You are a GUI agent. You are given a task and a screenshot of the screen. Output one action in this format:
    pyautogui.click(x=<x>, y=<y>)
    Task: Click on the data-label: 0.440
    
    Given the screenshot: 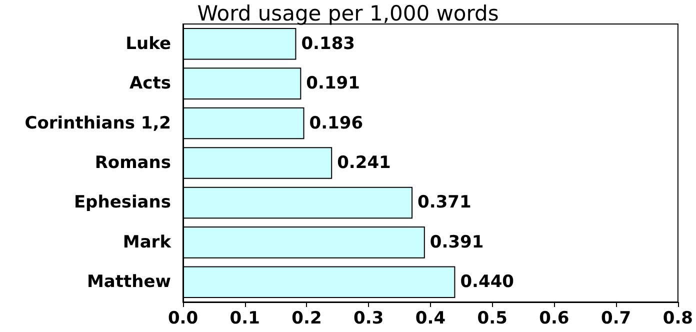 What is the action you would take?
    pyautogui.click(x=487, y=282)
    